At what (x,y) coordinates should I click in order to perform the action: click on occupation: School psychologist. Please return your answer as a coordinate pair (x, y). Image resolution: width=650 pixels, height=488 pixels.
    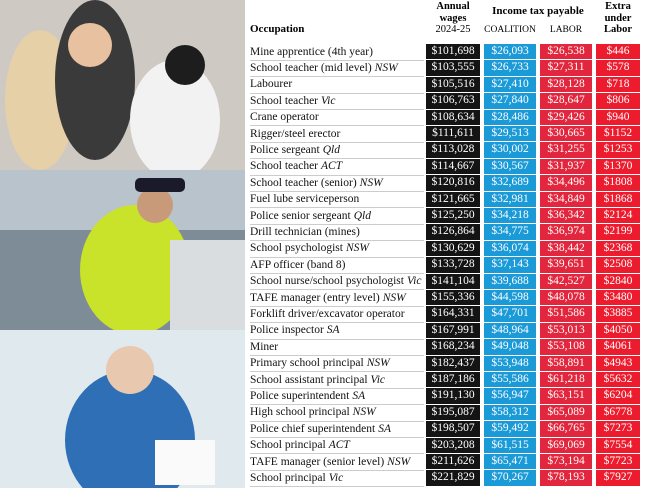
    Looking at the image, I should click on (296, 248).